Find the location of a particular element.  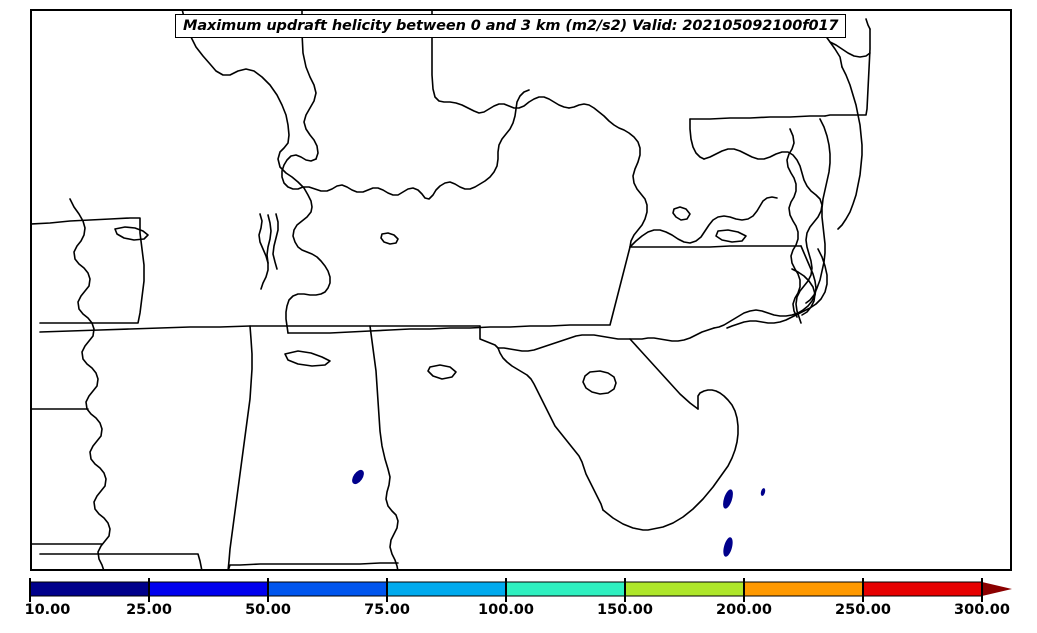

feature-delaware-bay-inner is located at coordinates (850, 49).